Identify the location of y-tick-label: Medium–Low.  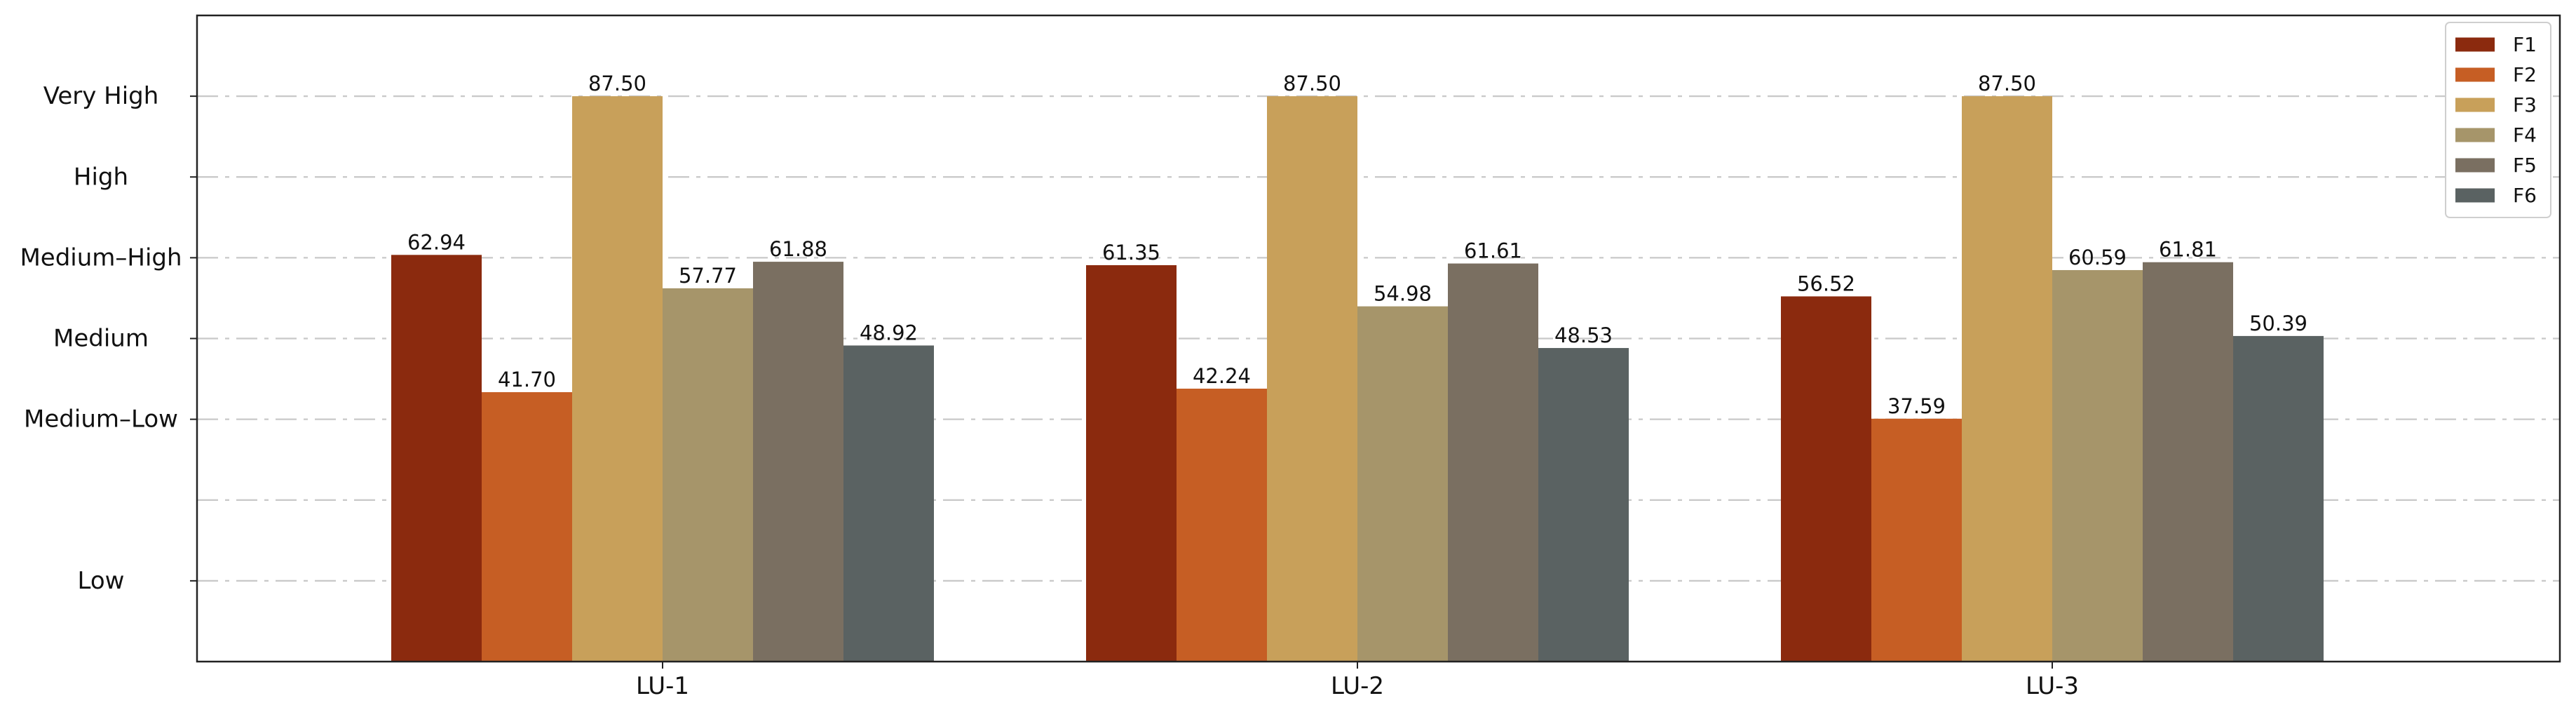
(101, 420).